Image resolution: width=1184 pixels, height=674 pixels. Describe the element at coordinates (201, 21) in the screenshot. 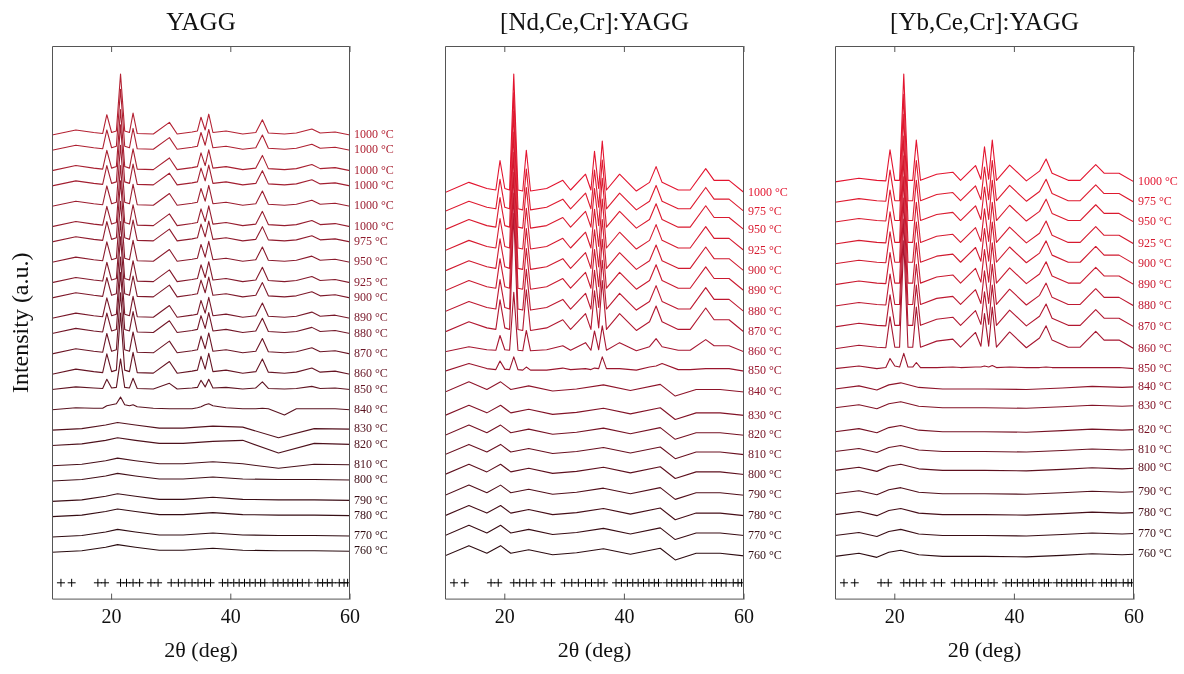

I see `chart-title: YAGG` at that location.